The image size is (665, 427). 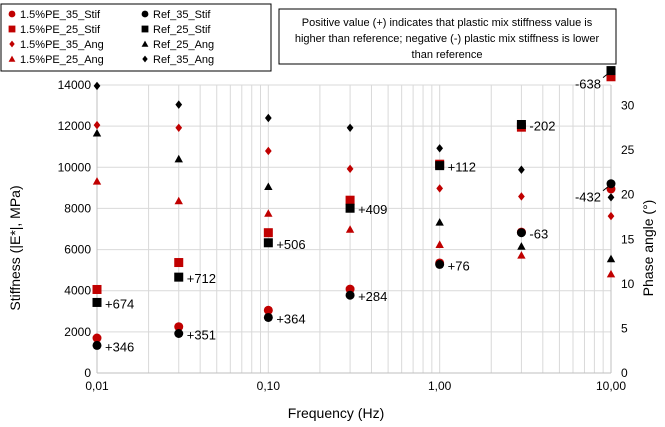 I want to click on x-tick-label: 0,01, so click(x=97, y=386).